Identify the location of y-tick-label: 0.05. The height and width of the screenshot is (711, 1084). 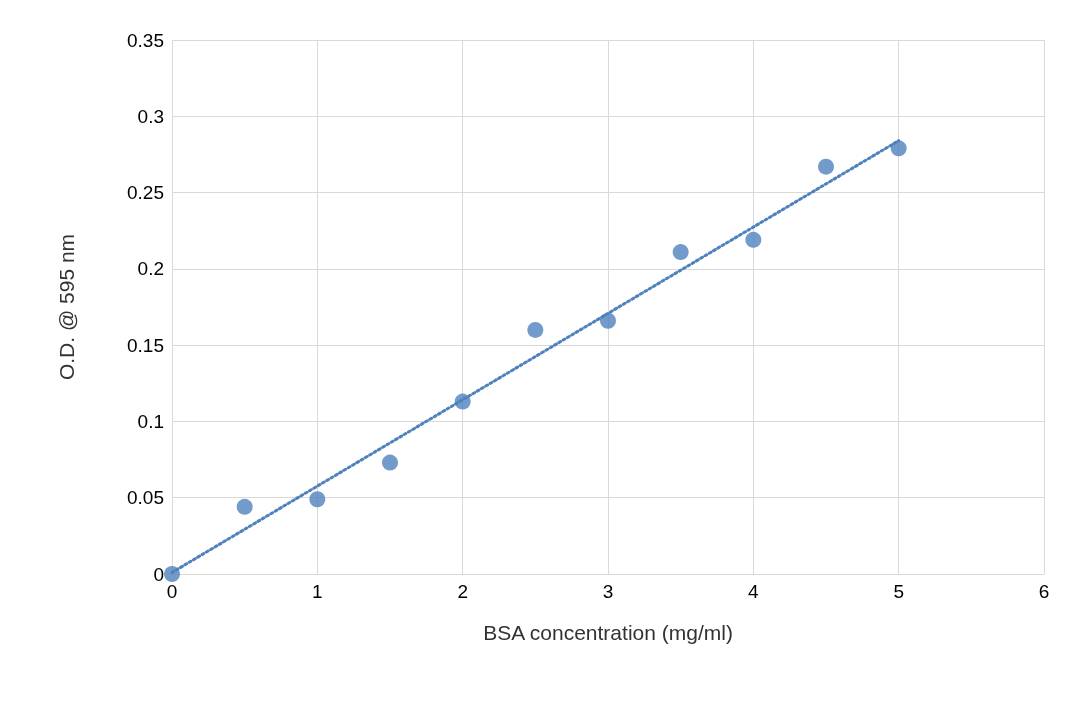
(145, 498).